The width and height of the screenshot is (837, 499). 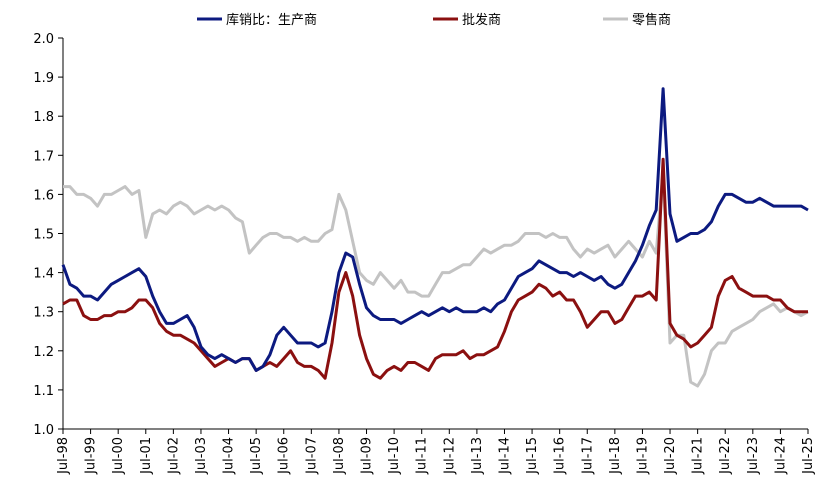 I want to click on x-tick-label: Jul-99, so click(x=91, y=456).